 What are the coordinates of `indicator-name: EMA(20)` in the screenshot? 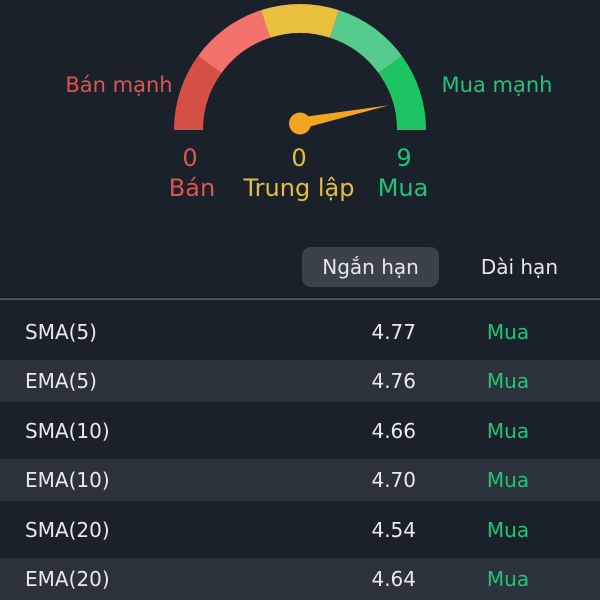 It's located at (67, 578).